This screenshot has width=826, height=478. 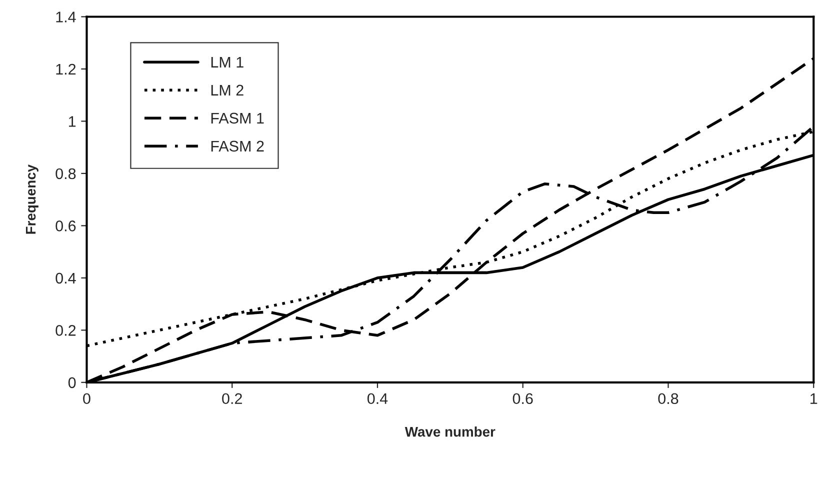 What do you see at coordinates (377, 398) in the screenshot?
I see `x-tick-label: 0.4` at bounding box center [377, 398].